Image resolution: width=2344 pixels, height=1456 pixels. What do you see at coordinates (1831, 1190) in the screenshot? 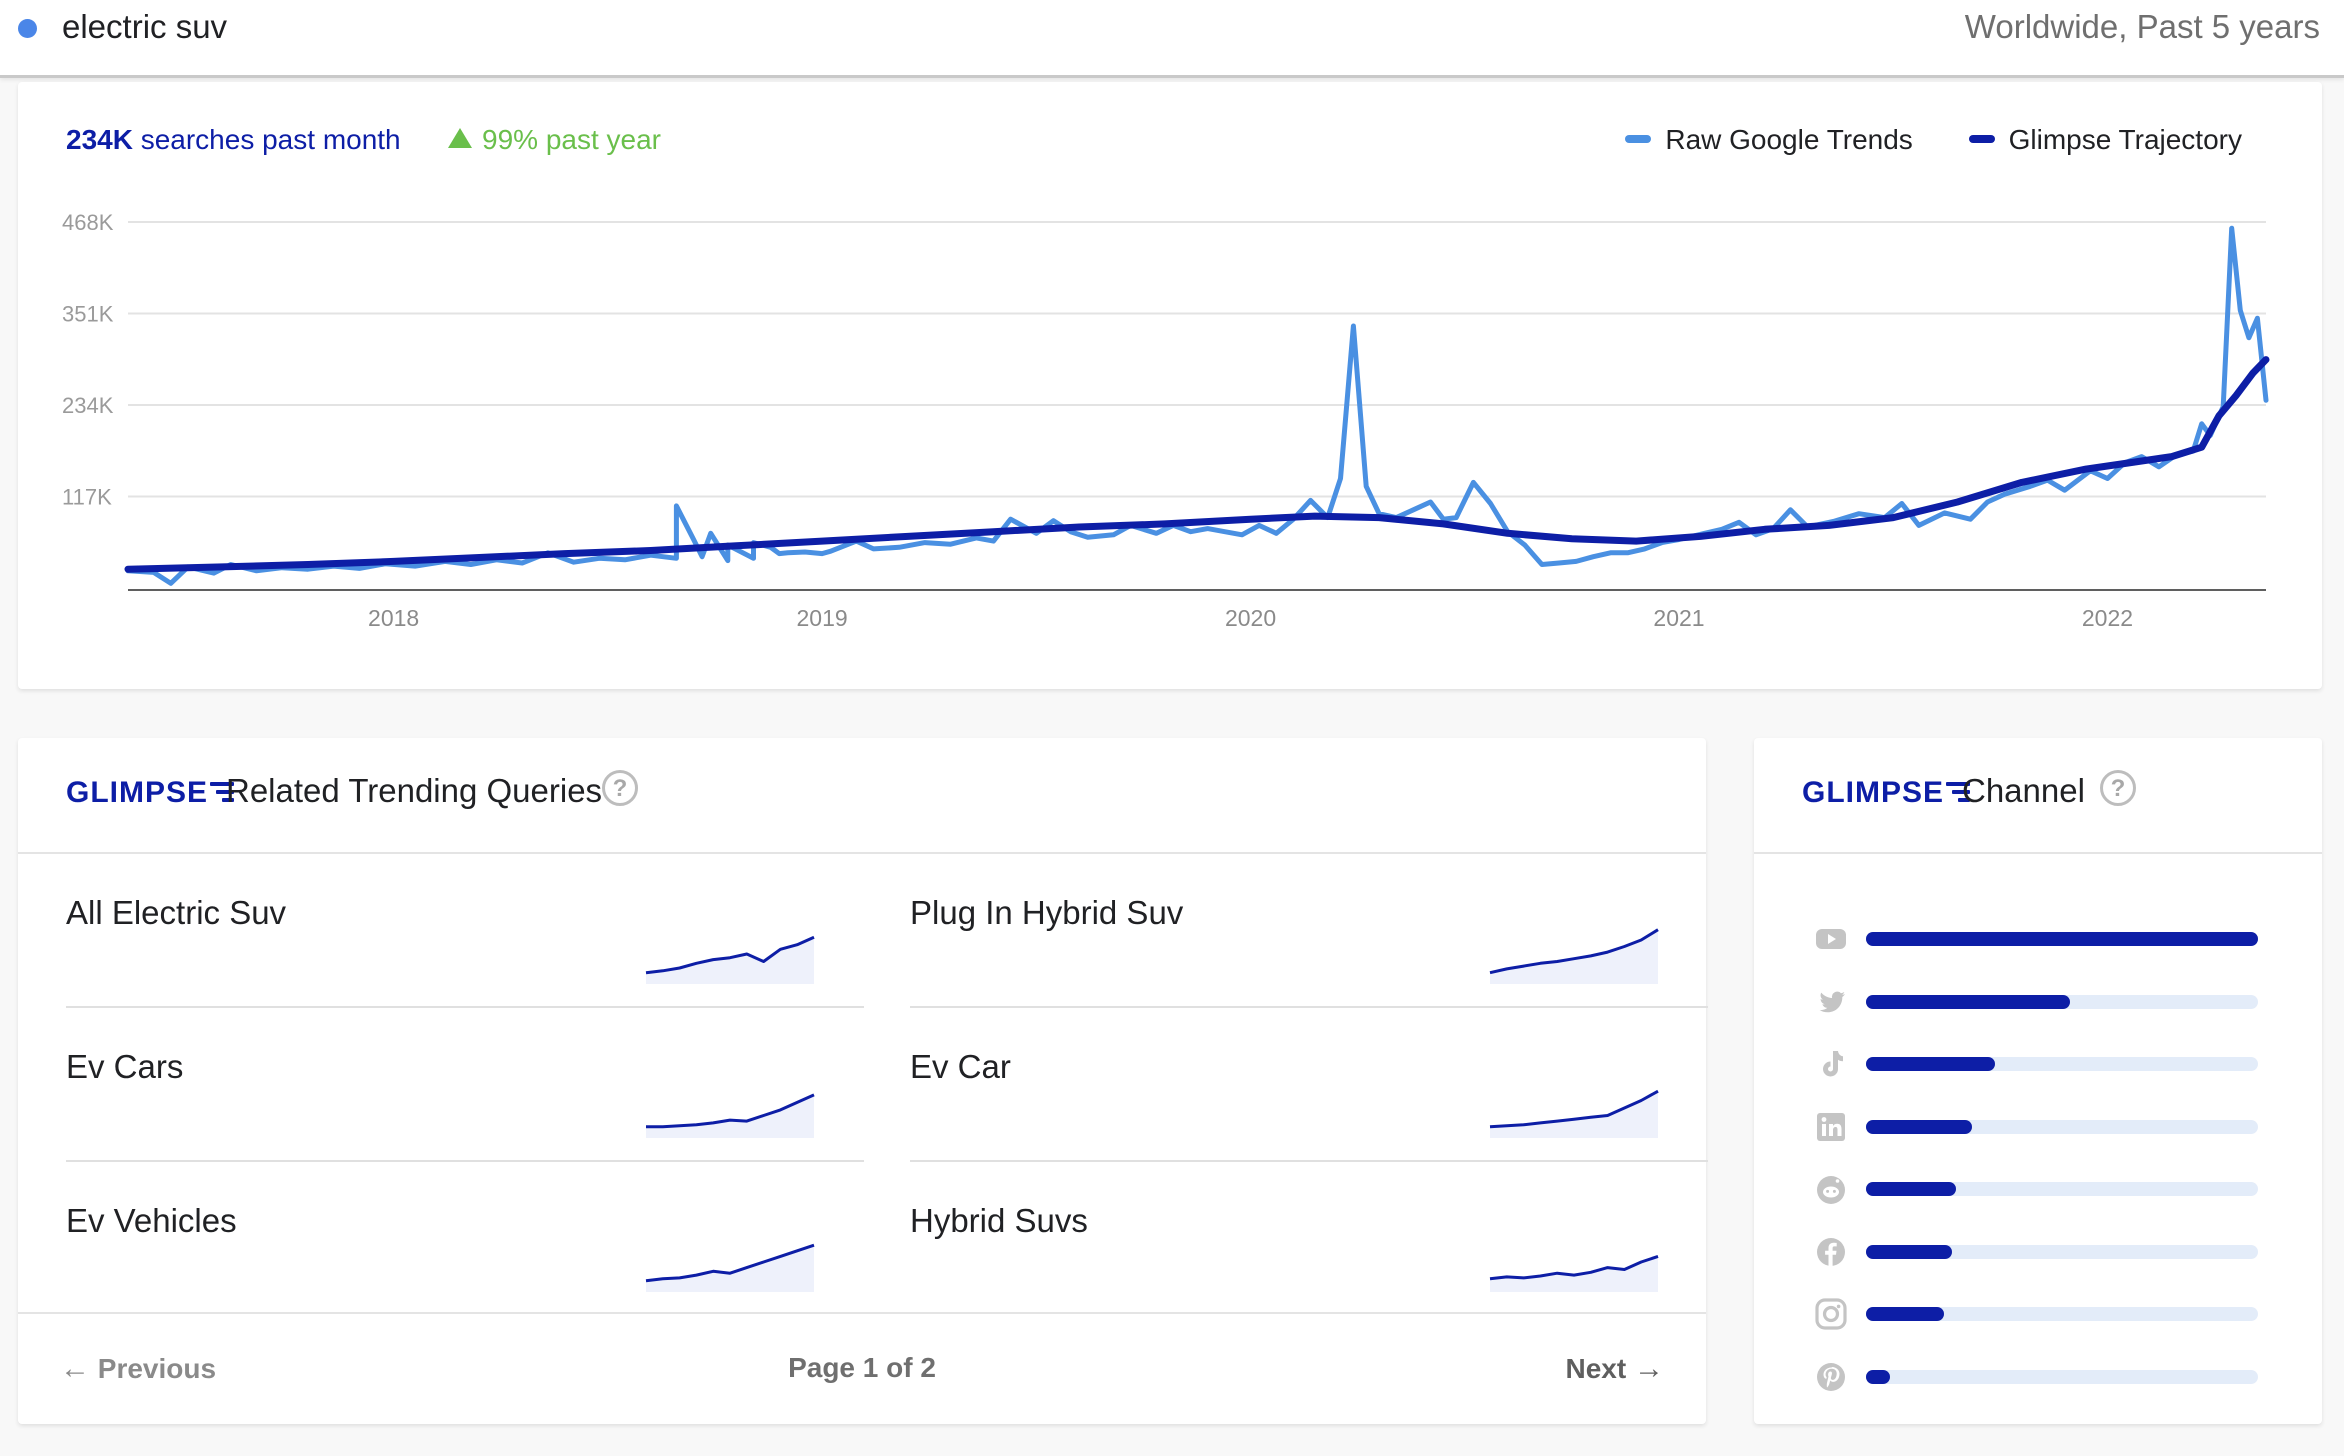
I see `reddit-icon` at bounding box center [1831, 1190].